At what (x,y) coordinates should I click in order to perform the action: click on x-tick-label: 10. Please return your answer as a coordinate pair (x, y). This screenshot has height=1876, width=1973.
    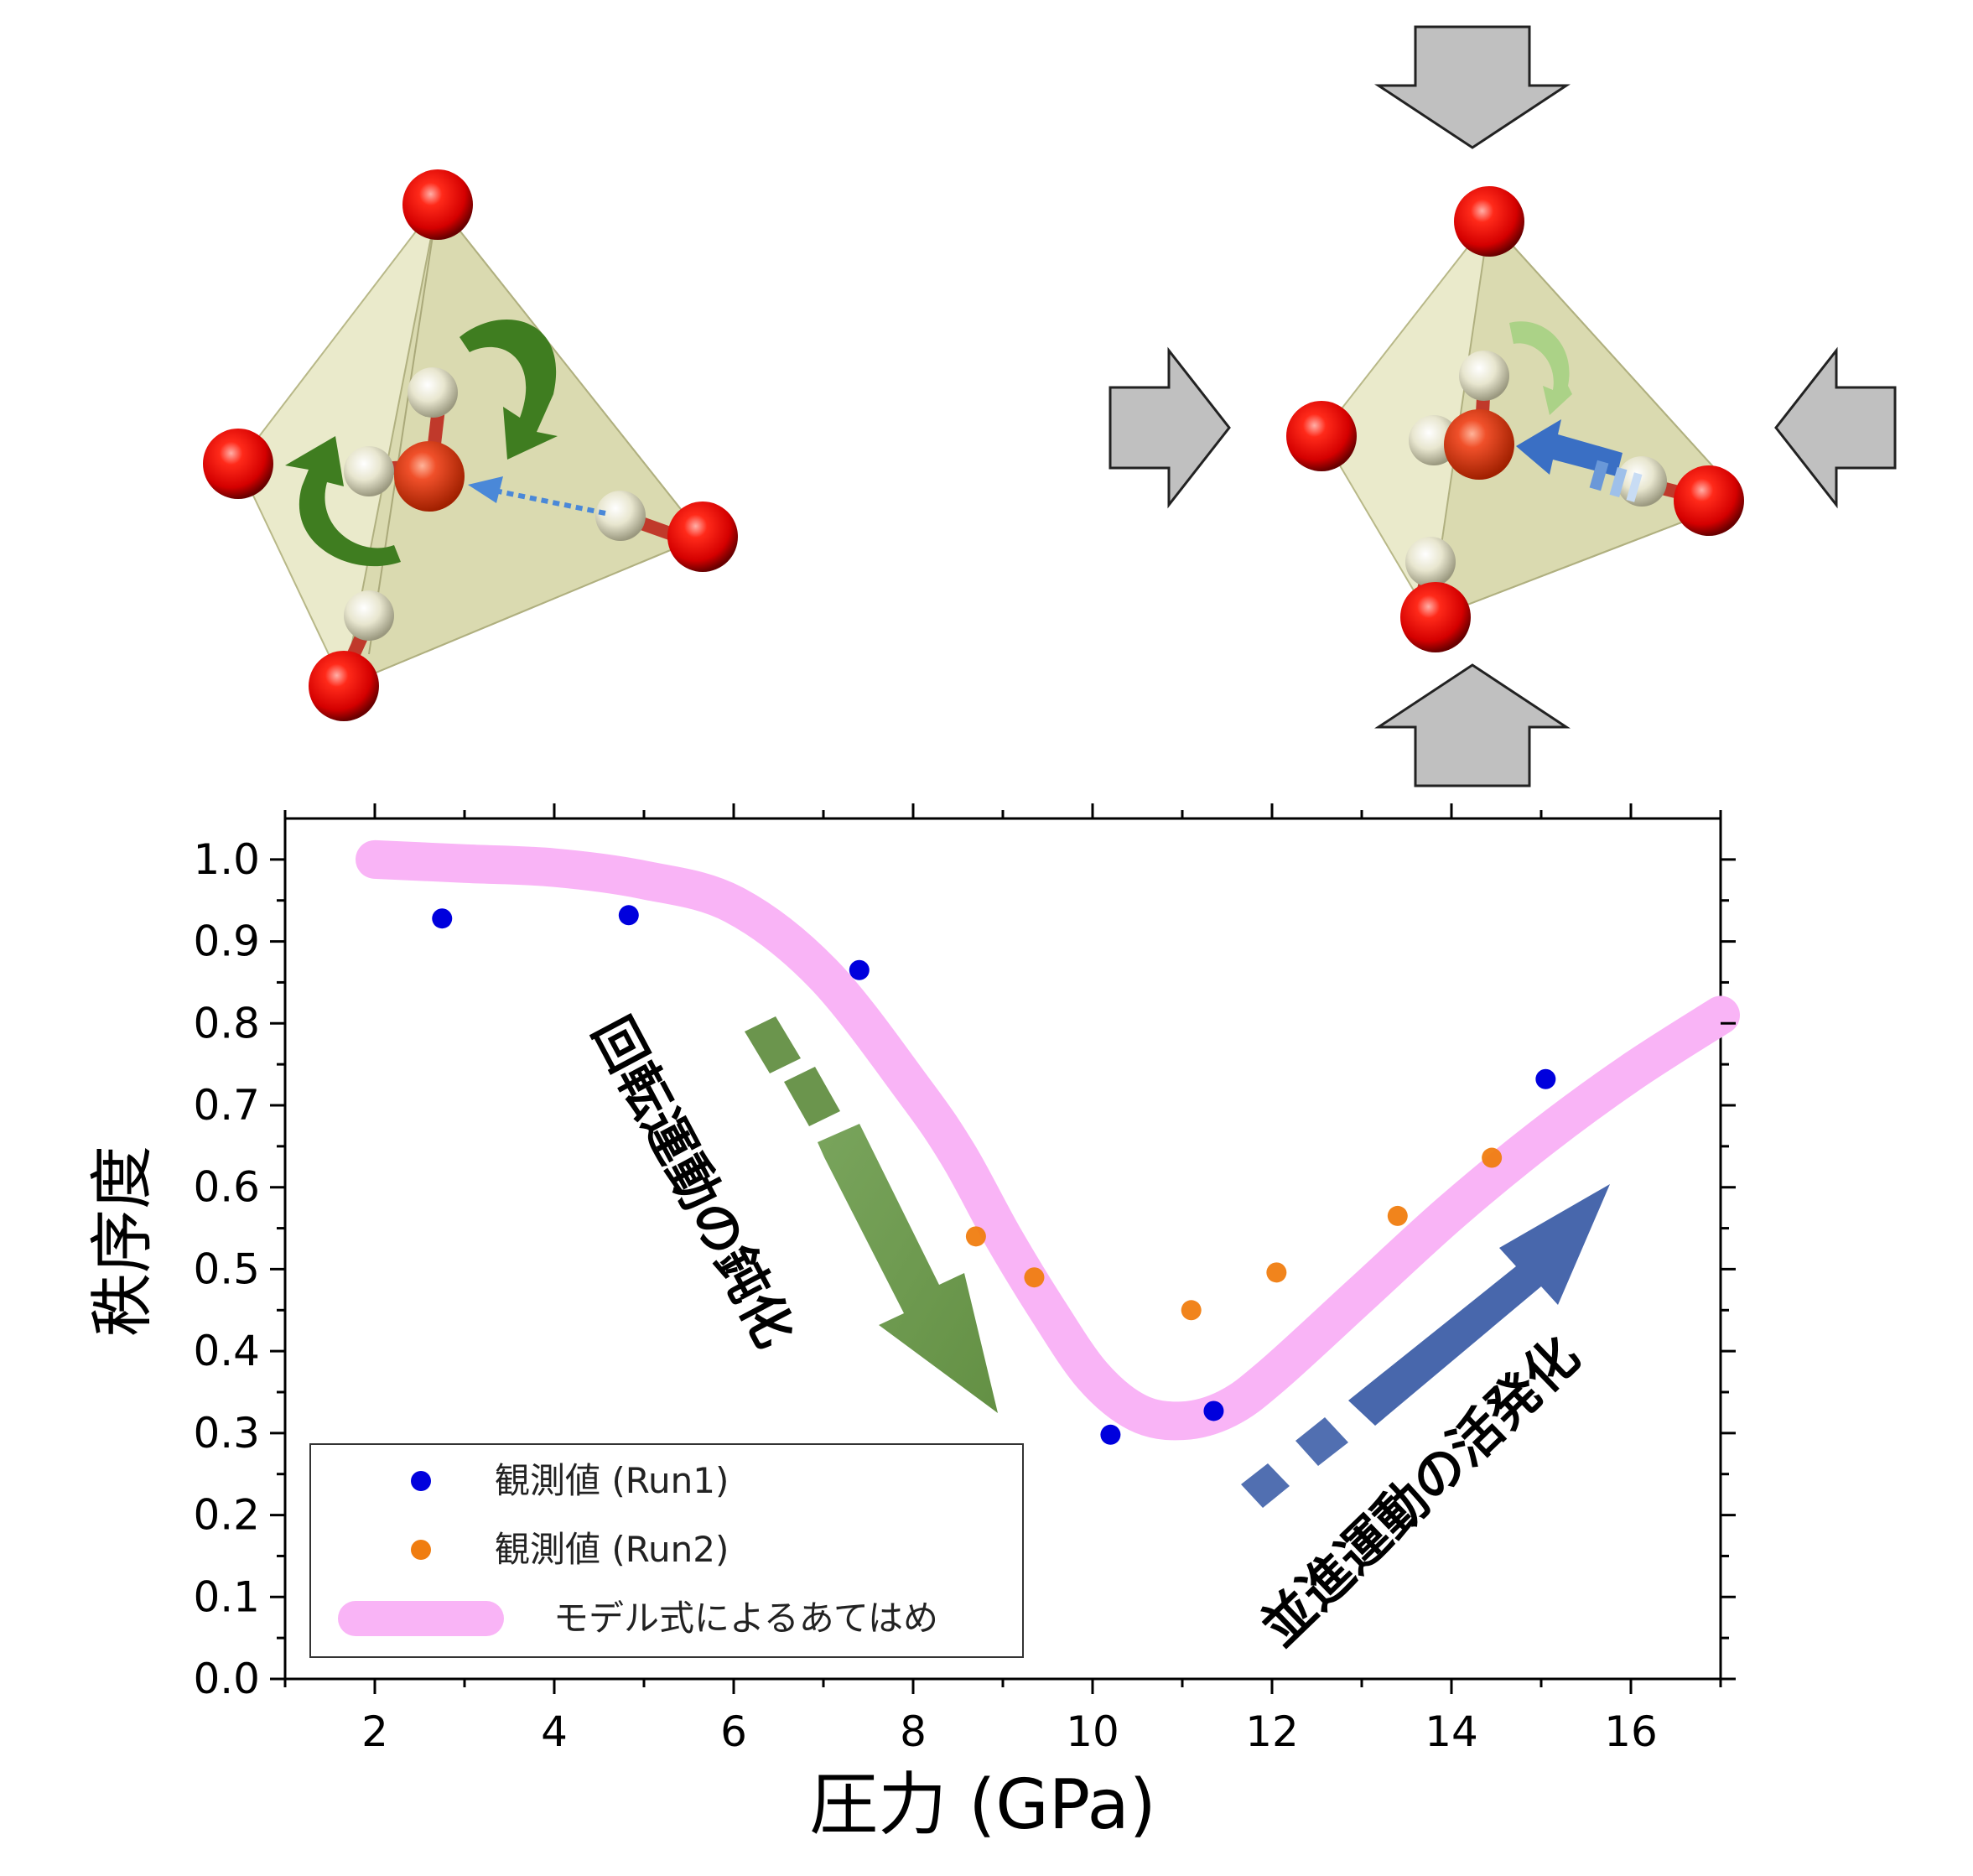
    Looking at the image, I should click on (1092, 1731).